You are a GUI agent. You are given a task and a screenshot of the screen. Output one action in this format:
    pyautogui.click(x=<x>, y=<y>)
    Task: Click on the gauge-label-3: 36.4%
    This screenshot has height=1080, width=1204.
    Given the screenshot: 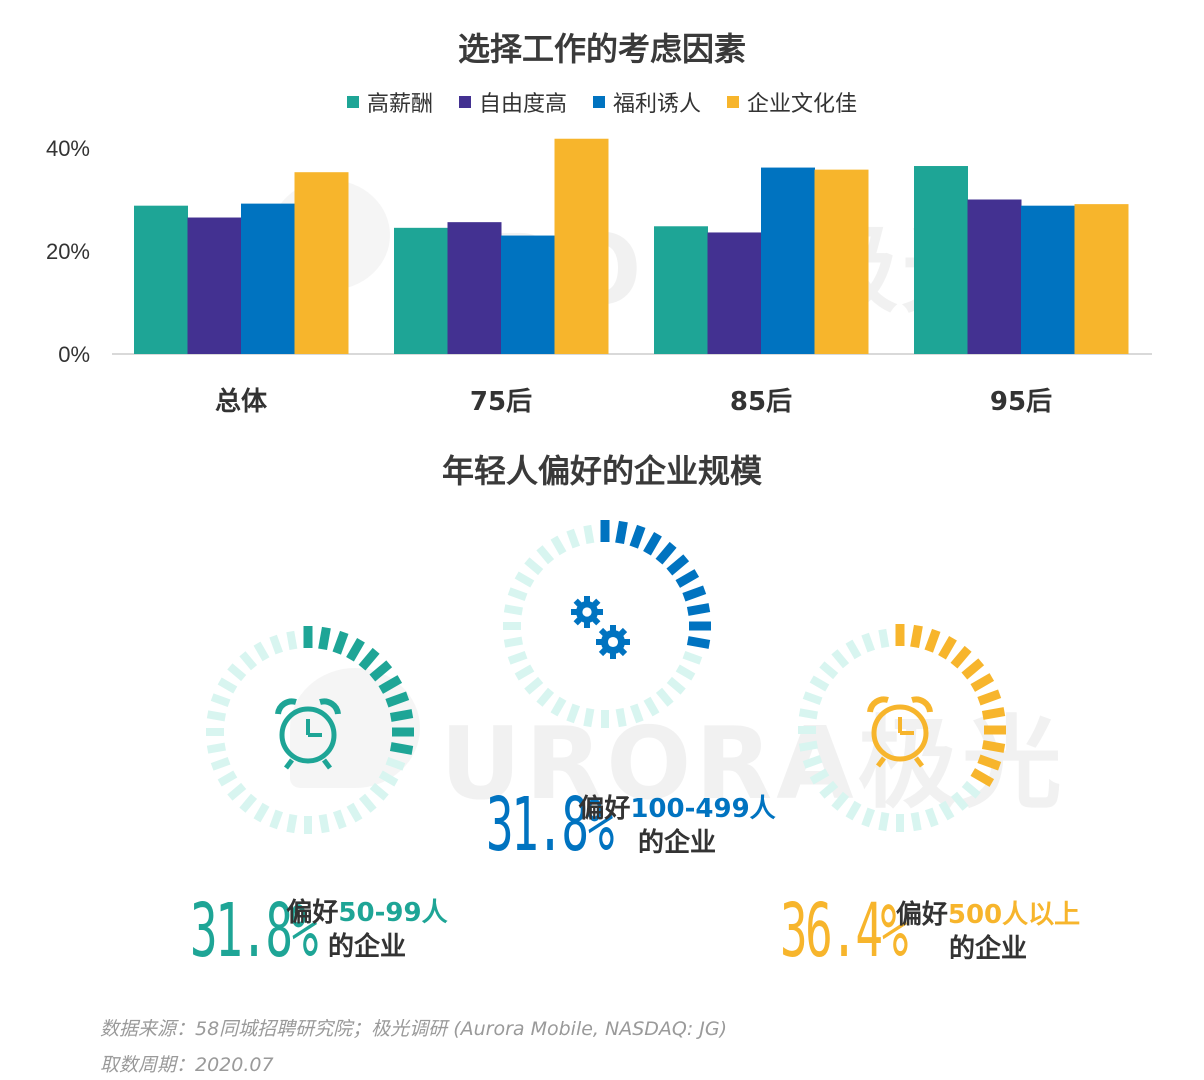 What is the action you would take?
    pyautogui.click(x=881, y=931)
    